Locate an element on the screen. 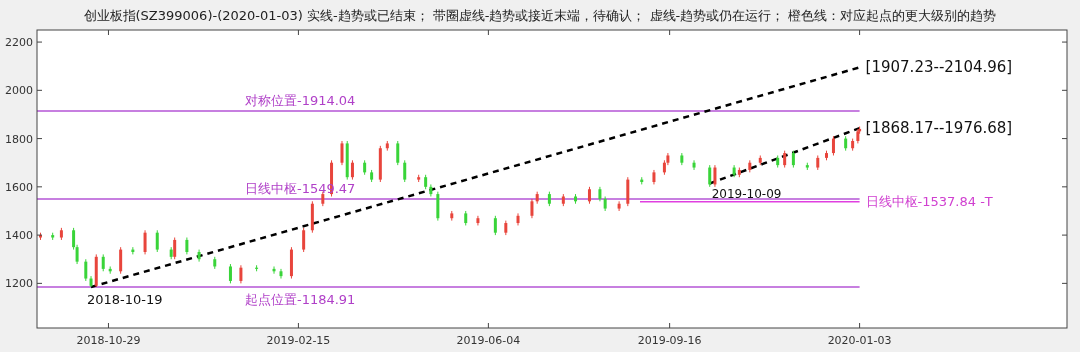 The width and height of the screenshot is (1080, 352). y-tick-label: 2000 is located at coordinates (19, 91).